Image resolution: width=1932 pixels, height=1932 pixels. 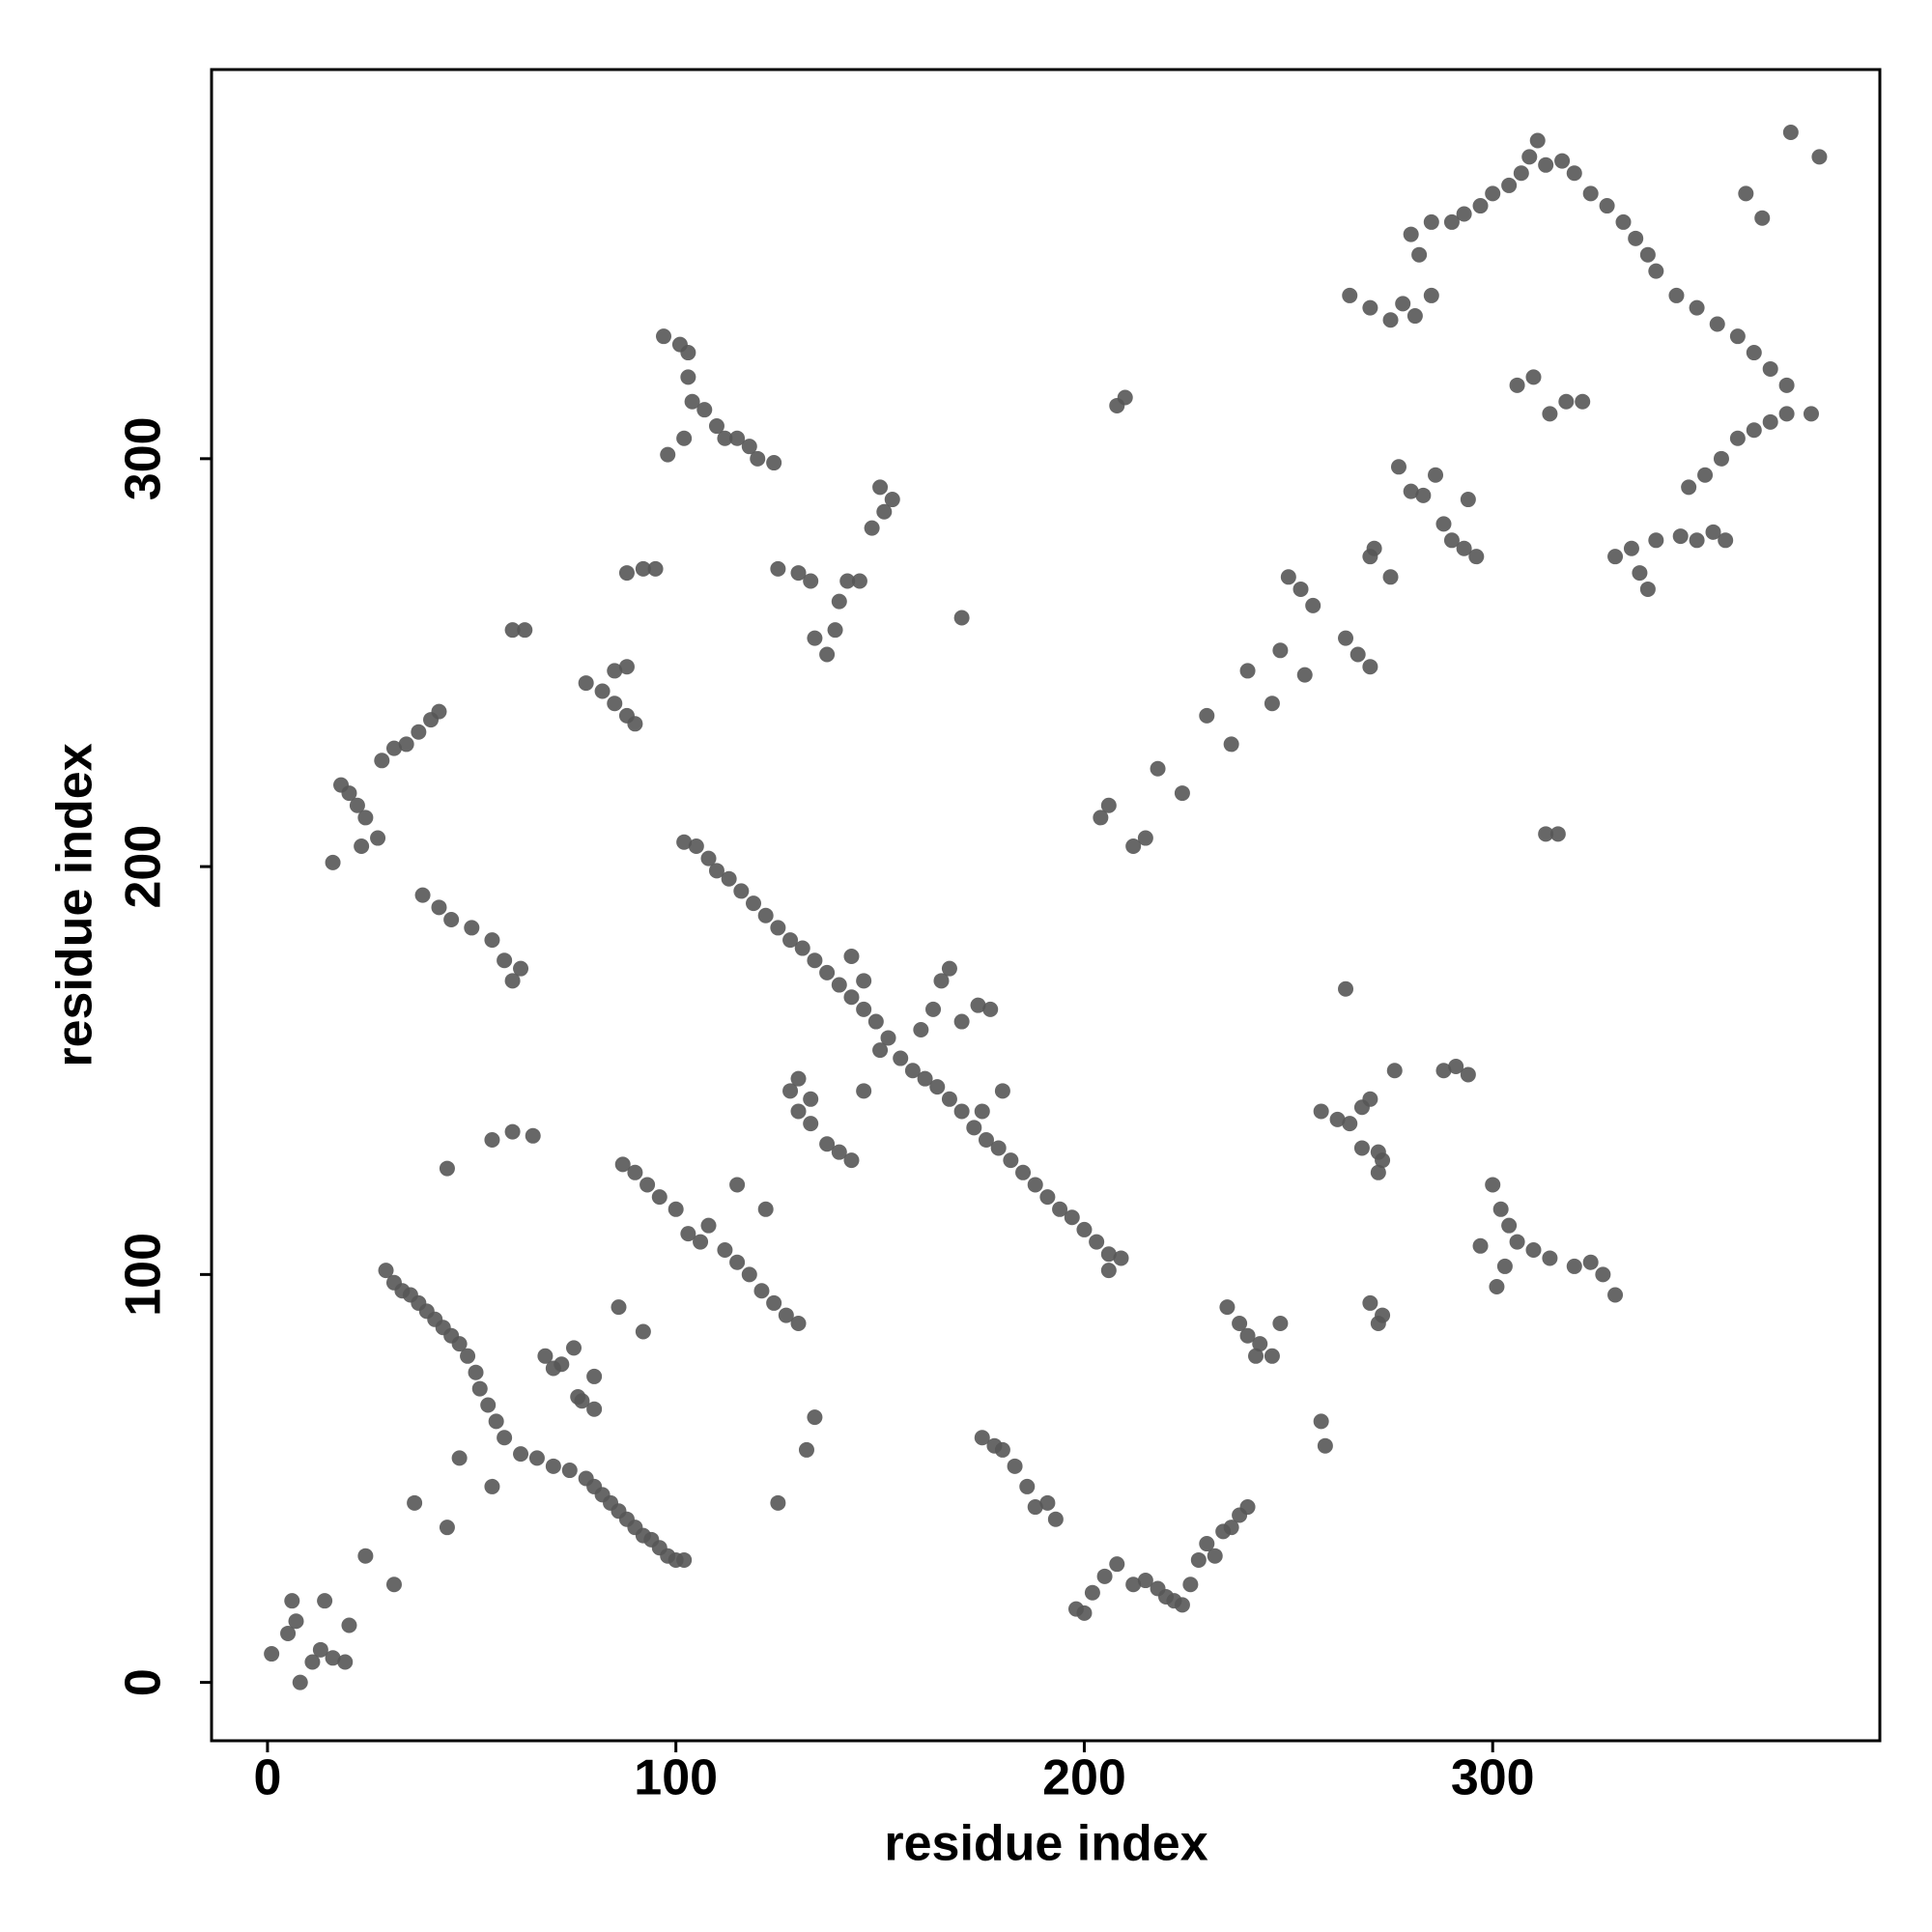 I want to click on x-tick-label: 0, so click(x=267, y=1778).